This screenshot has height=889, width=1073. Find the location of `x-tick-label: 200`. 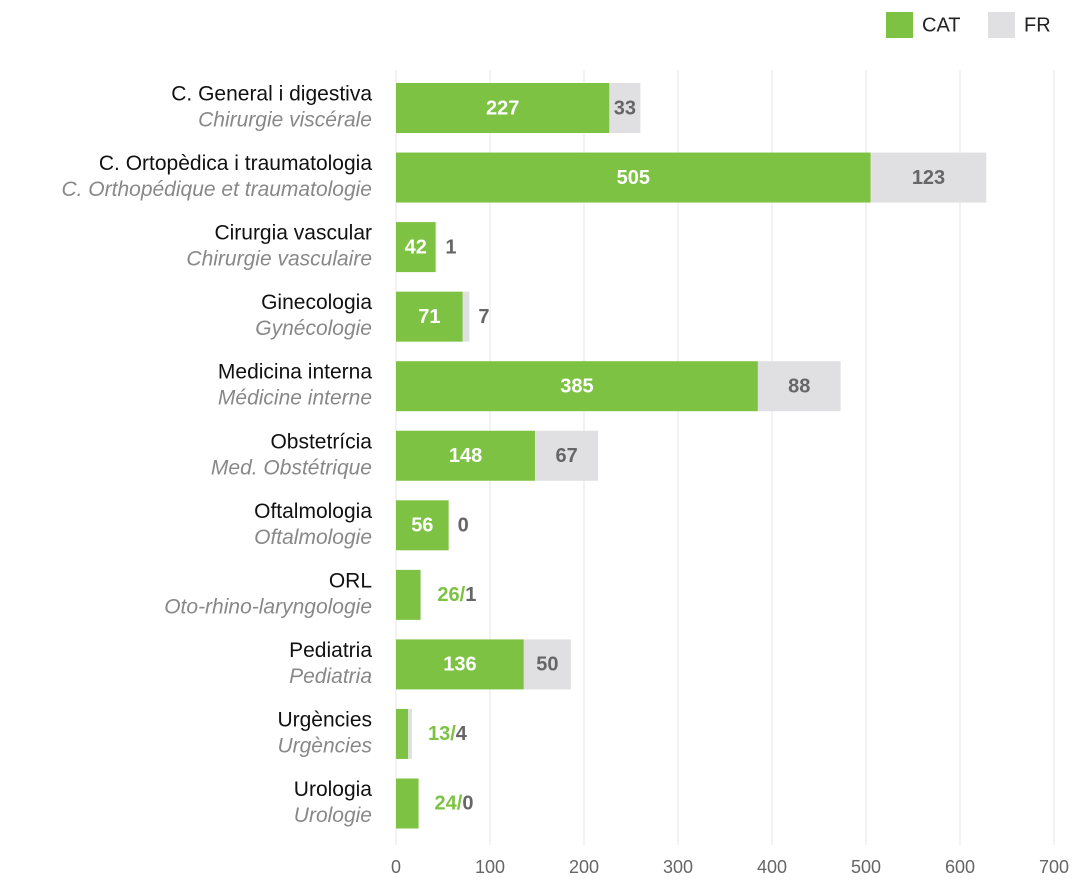

x-tick-label: 200 is located at coordinates (584, 867).